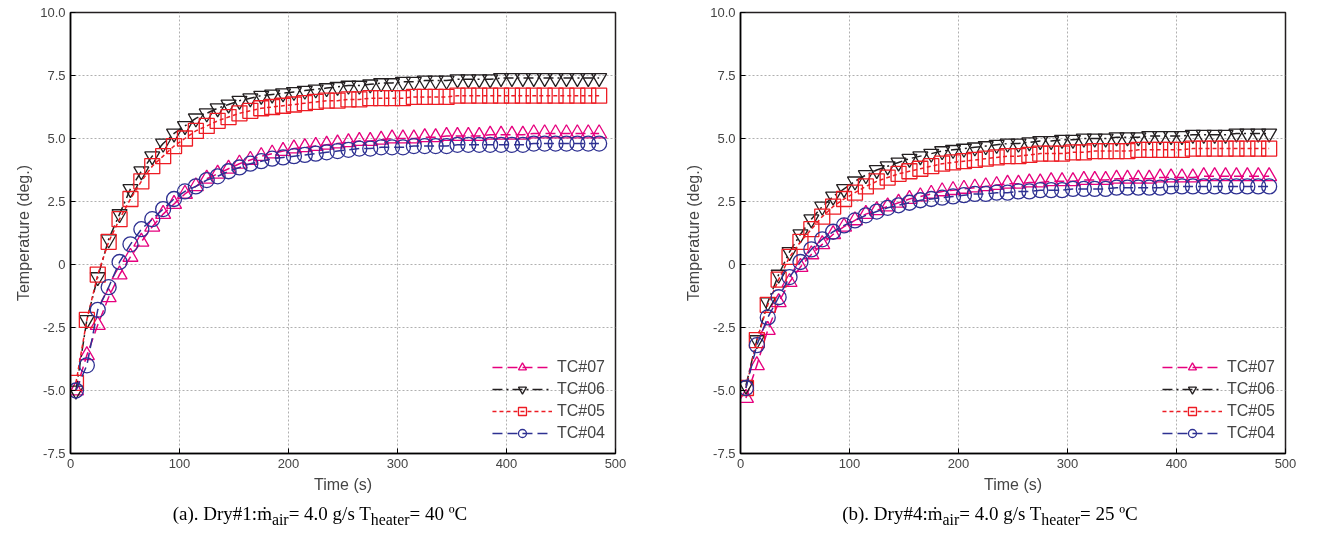  What do you see at coordinates (732, 264) in the screenshot?
I see `y-tick-label: 0` at bounding box center [732, 264].